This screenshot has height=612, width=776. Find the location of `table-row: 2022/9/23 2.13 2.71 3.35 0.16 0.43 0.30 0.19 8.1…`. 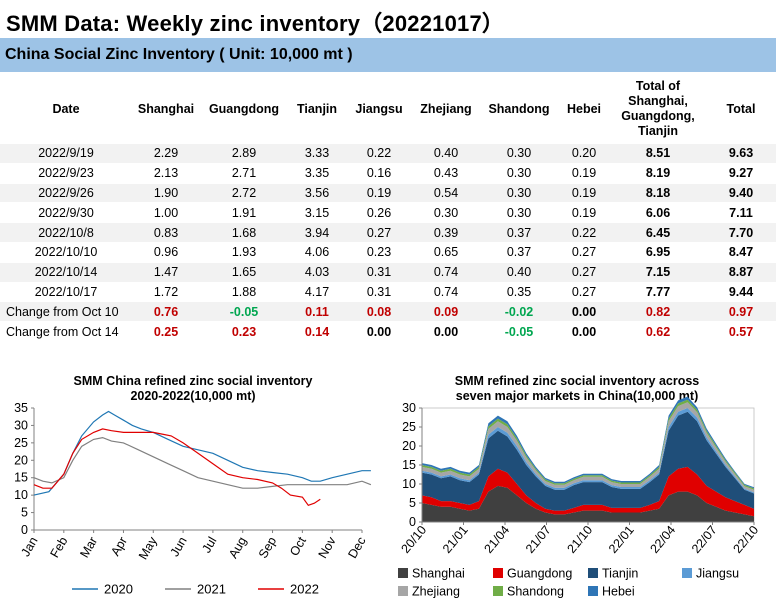

table-row: 2022/9/23 2.13 2.71 3.35 0.16 0.43 0.30 0.19 8.1… is located at coordinates (388, 173).